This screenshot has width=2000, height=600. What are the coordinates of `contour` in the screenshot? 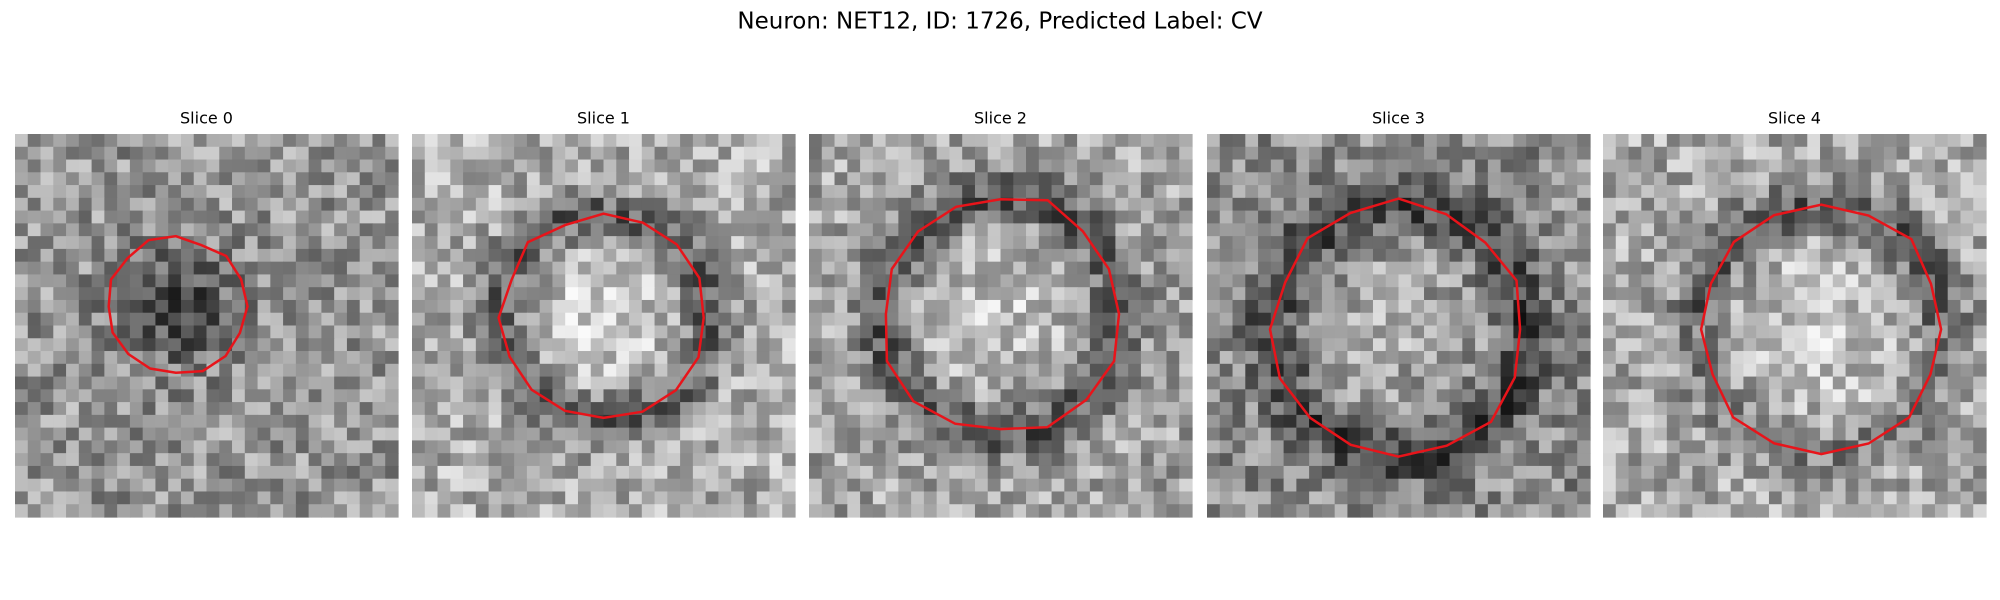 It's located at (178, 304).